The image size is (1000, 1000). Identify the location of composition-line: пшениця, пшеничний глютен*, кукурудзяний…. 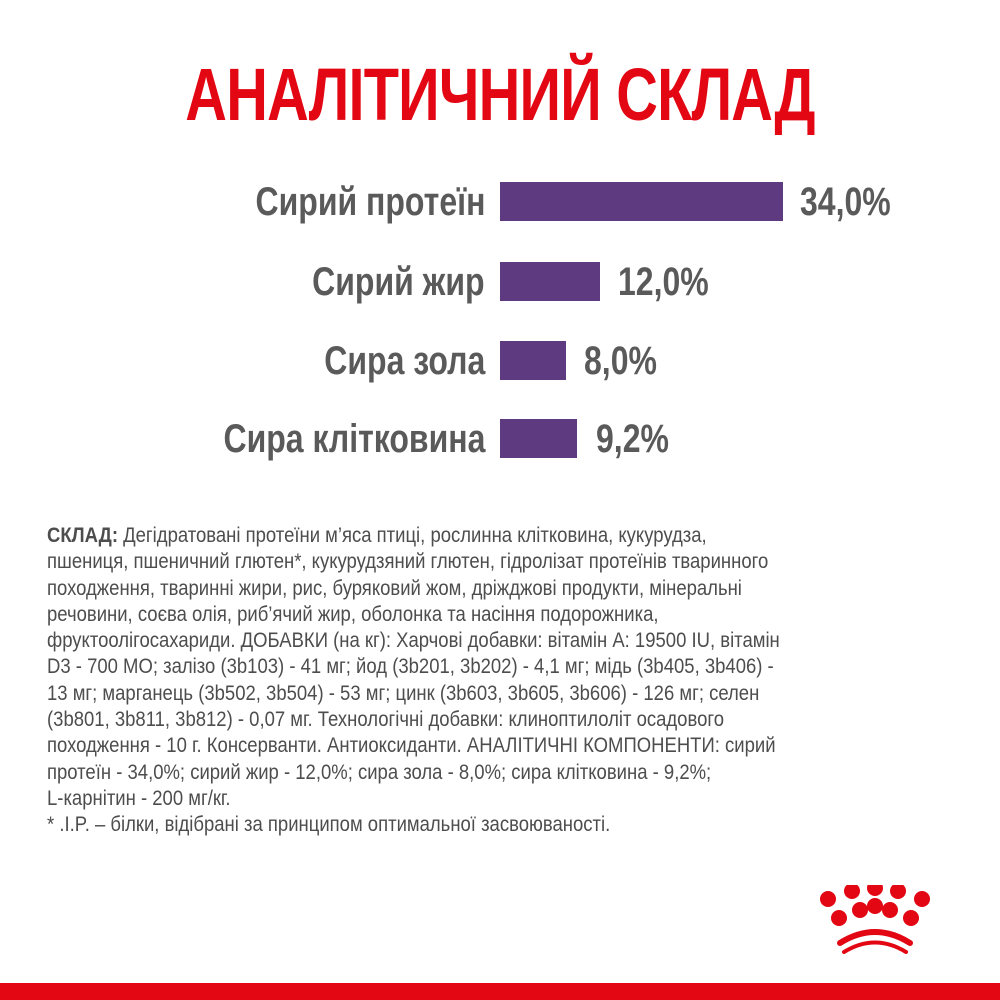
(408, 561).